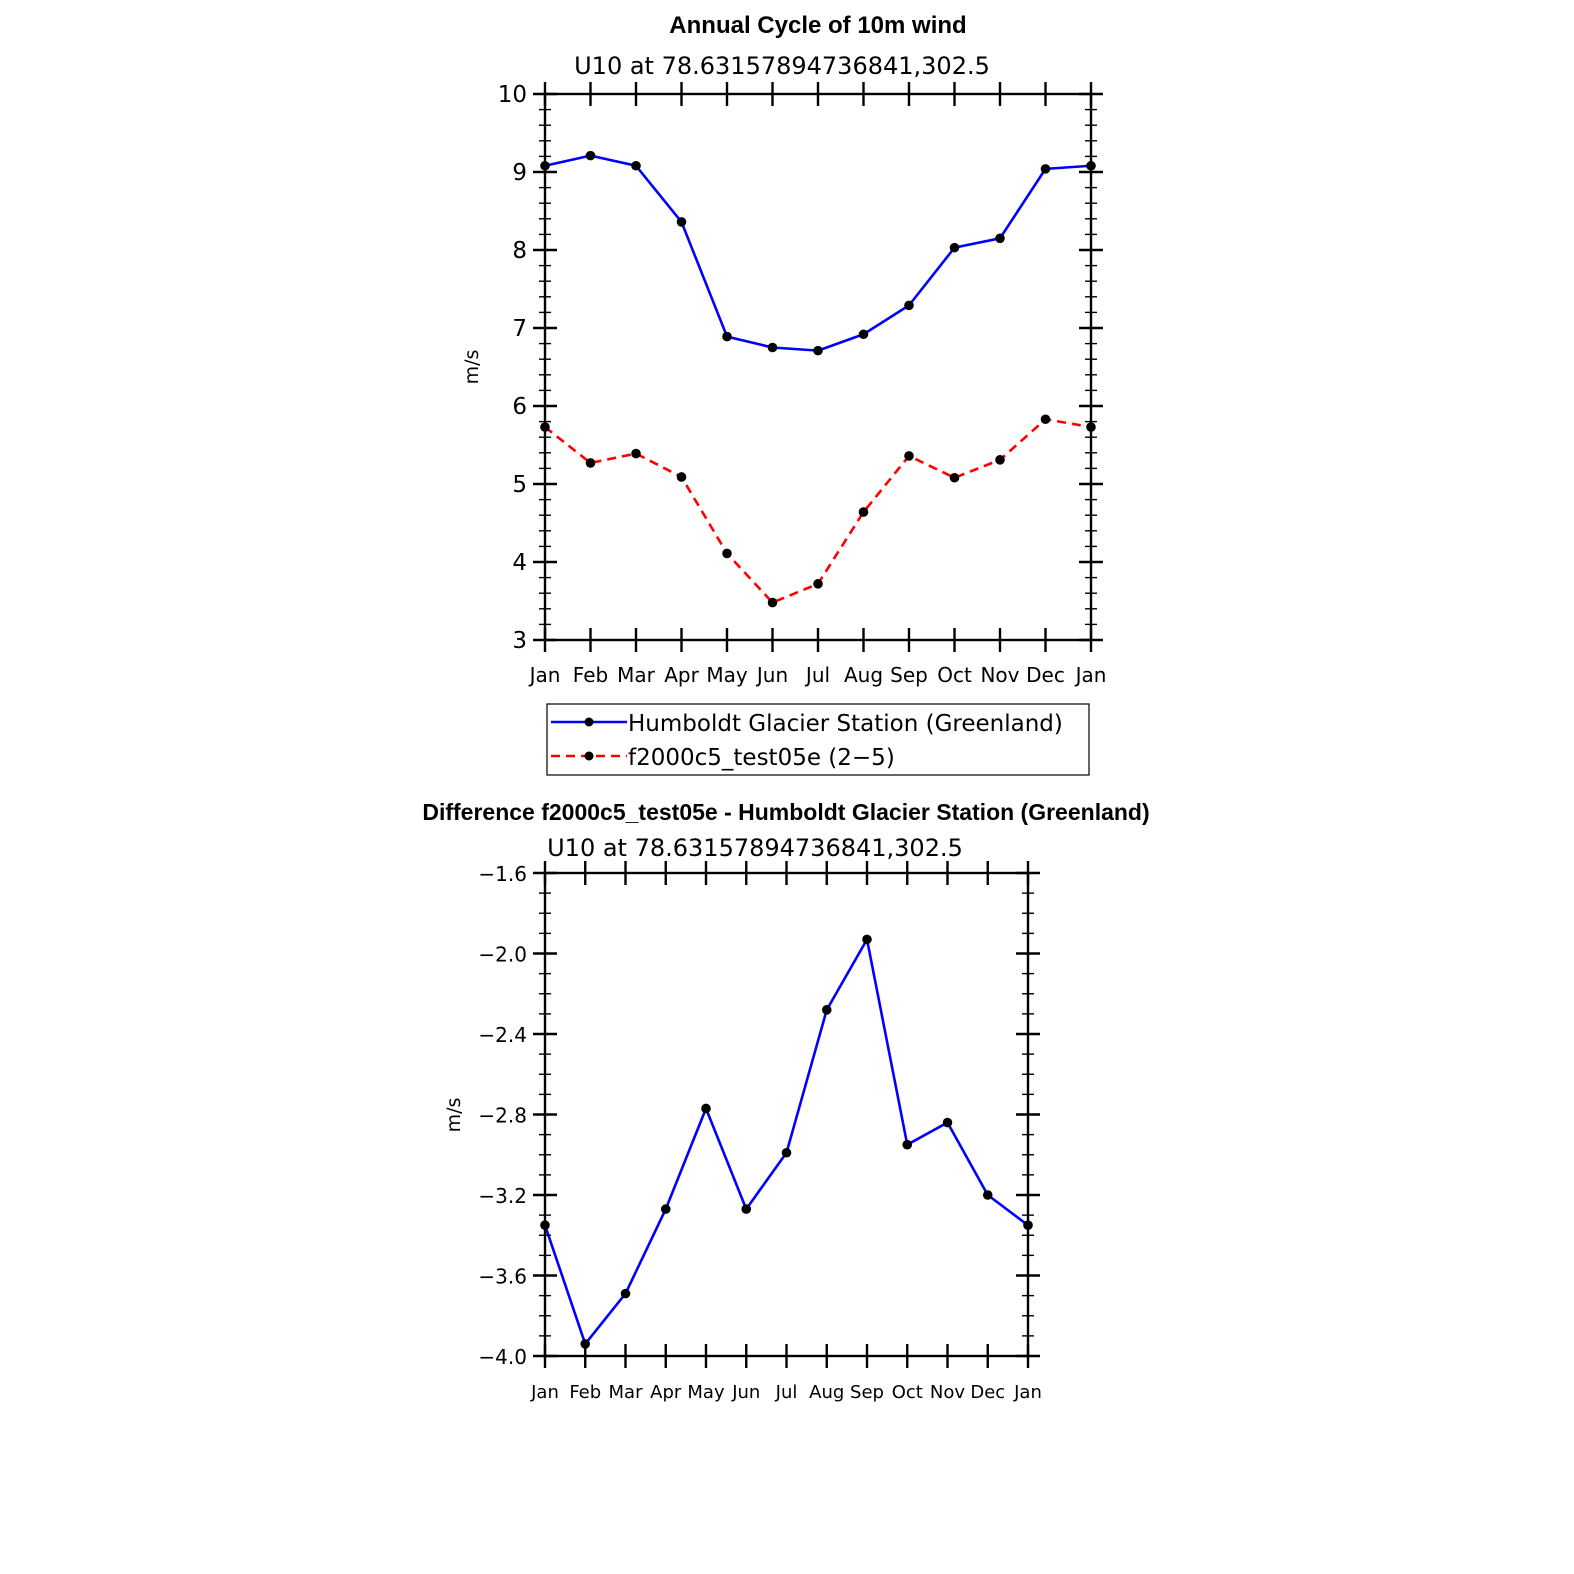 This screenshot has height=1574, width=1574. What do you see at coordinates (519, 485) in the screenshot?
I see `y-tick-label: 5` at bounding box center [519, 485].